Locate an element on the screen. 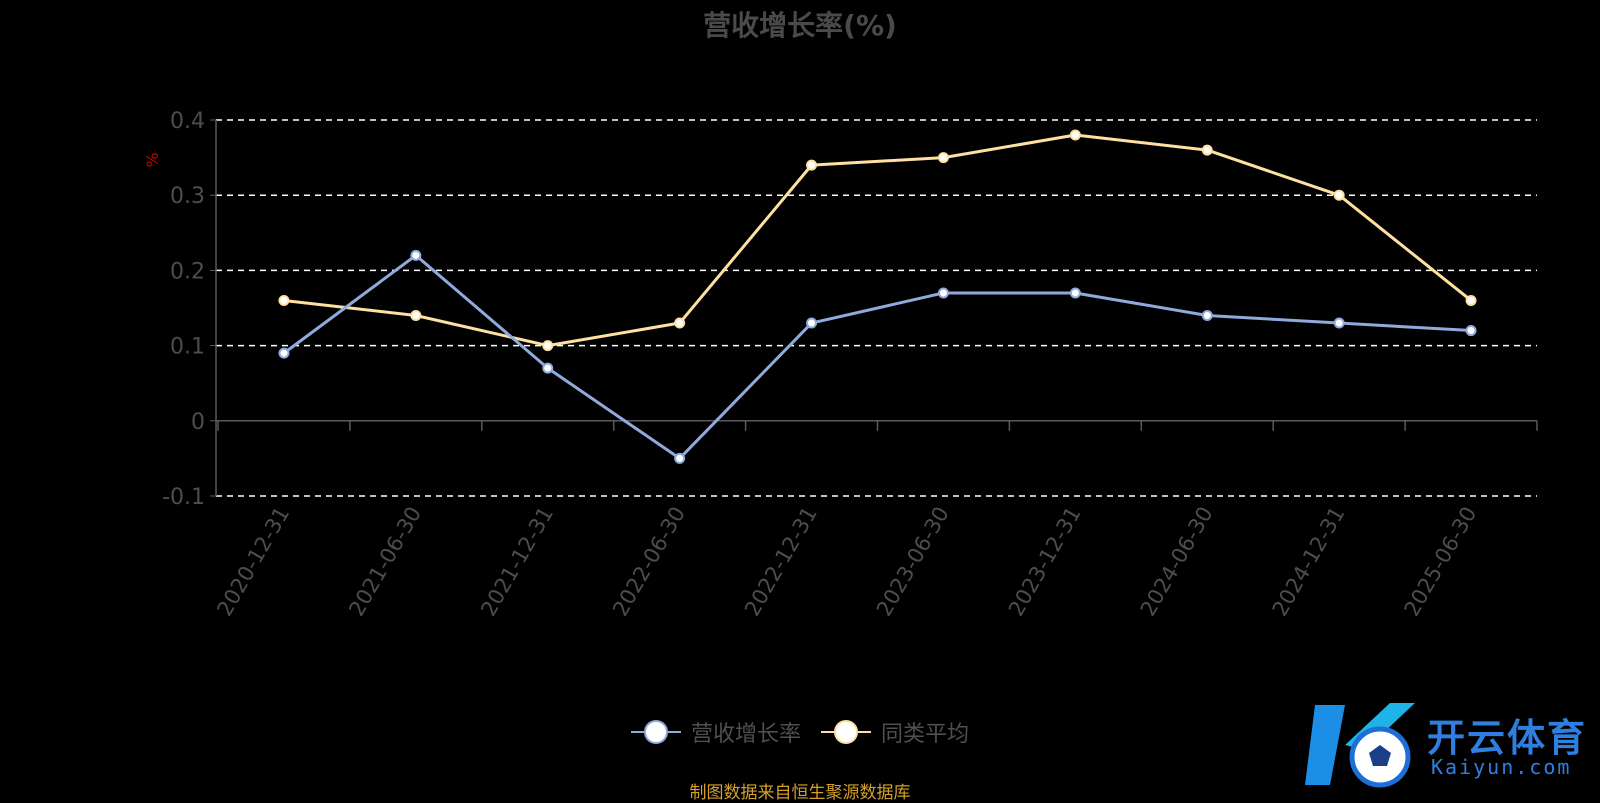 The width and height of the screenshot is (1600, 803). legend-label-avg: 同类平均 is located at coordinates (925, 734).